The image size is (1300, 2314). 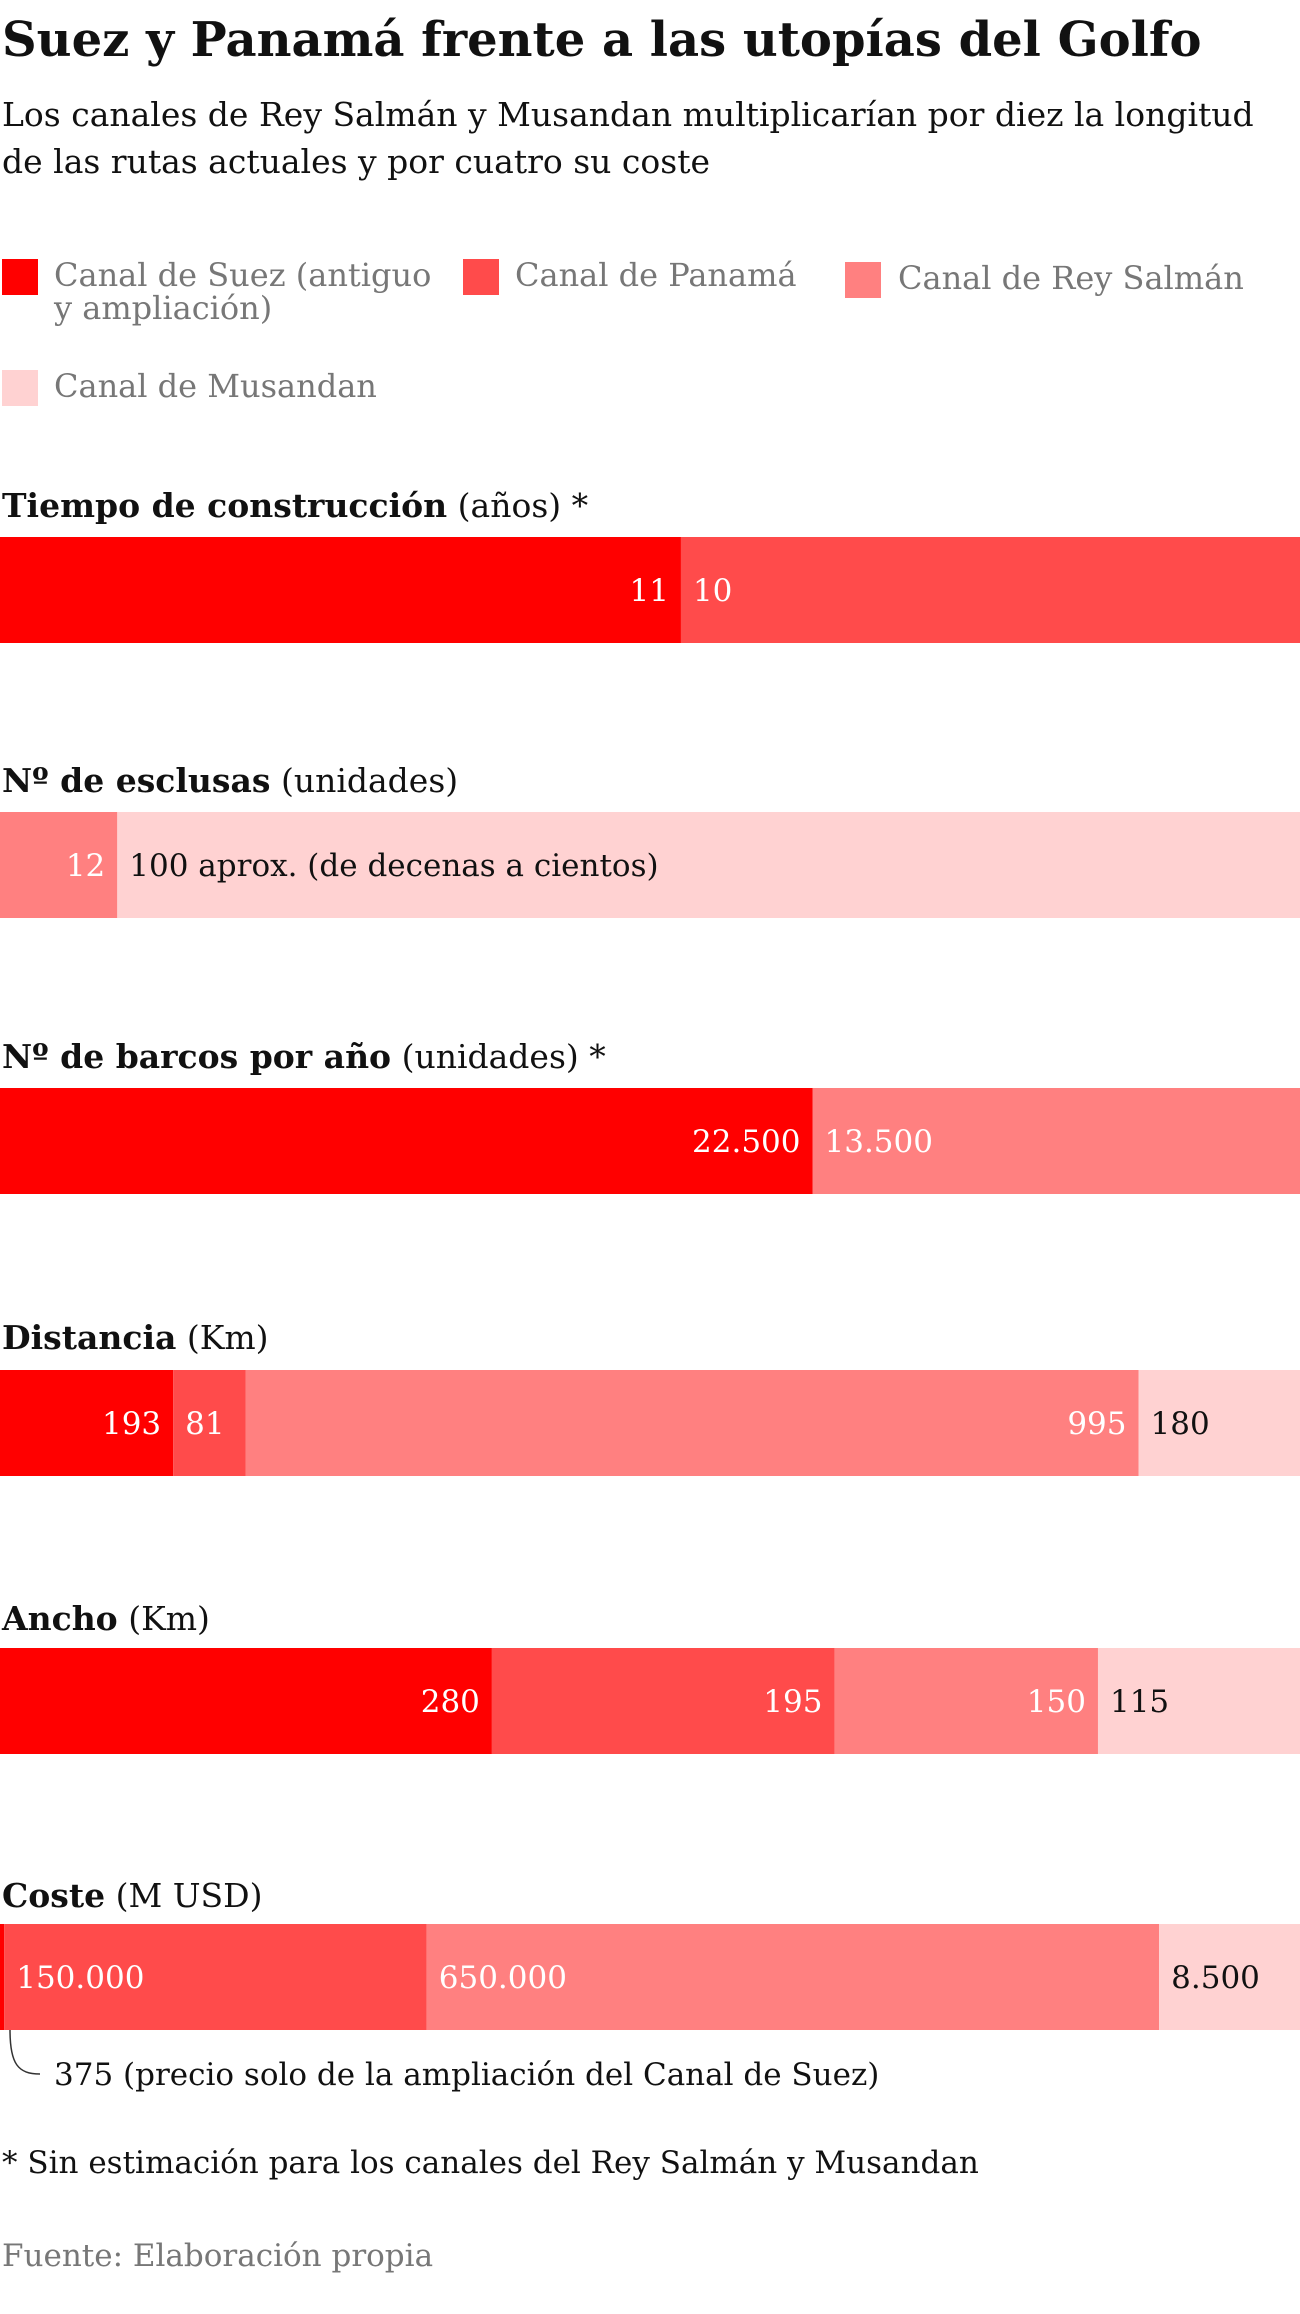 I want to click on bar-value-label: 10, so click(x=712, y=591).